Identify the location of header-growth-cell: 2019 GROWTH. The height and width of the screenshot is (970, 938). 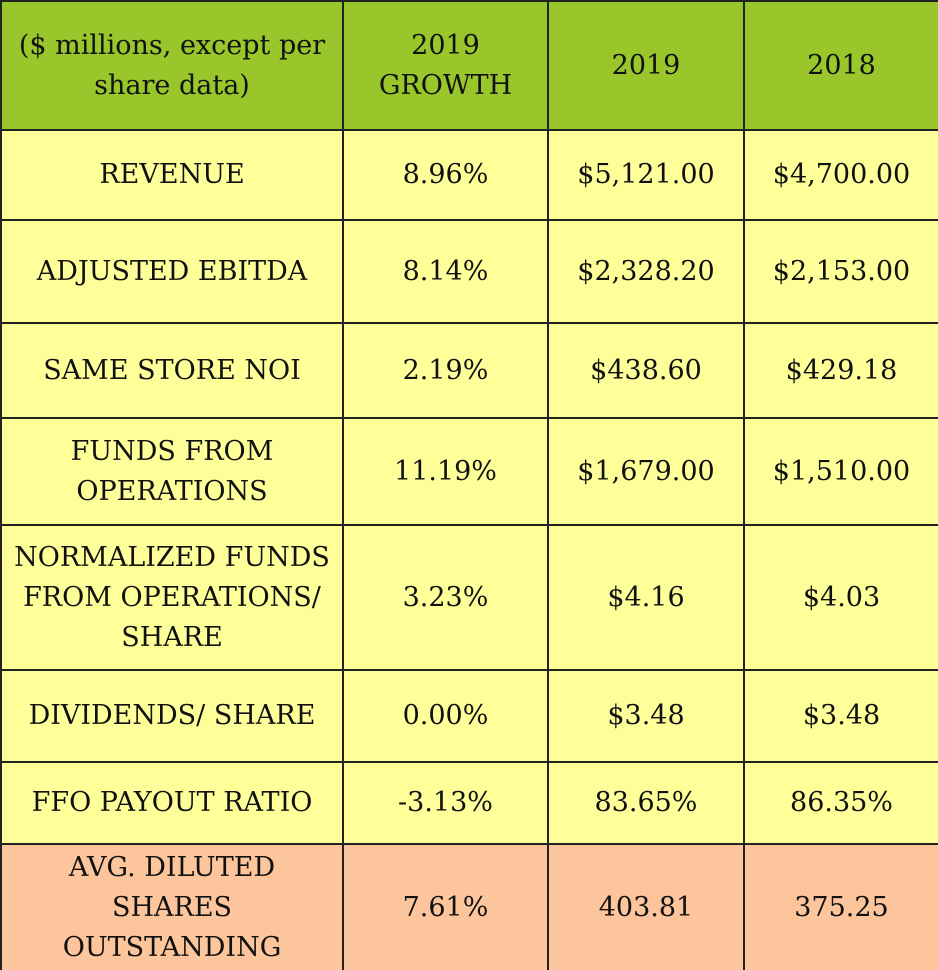
(445, 65).